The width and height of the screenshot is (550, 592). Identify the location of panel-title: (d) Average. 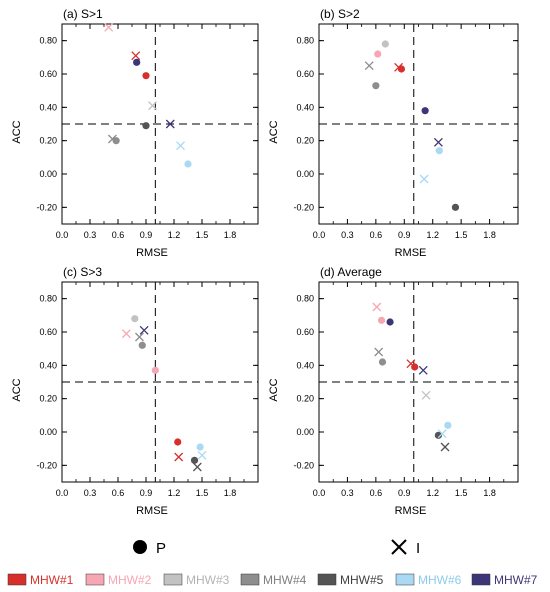
(351, 272).